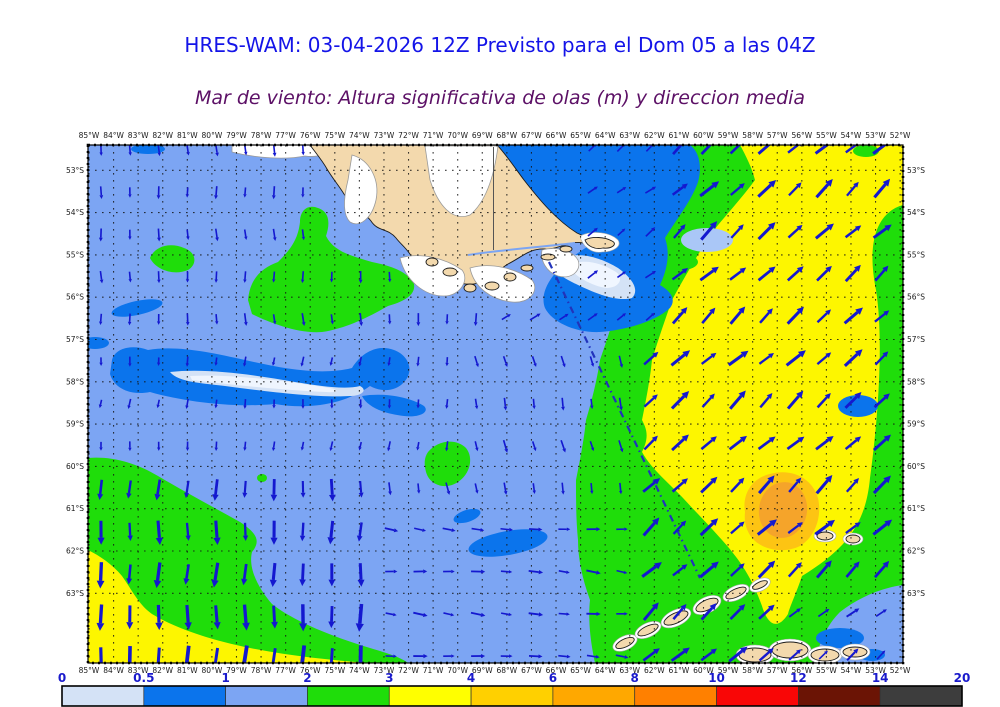  Describe the element at coordinates (900, 670) in the screenshot. I see `lon-label-bottom: 52°W` at that location.